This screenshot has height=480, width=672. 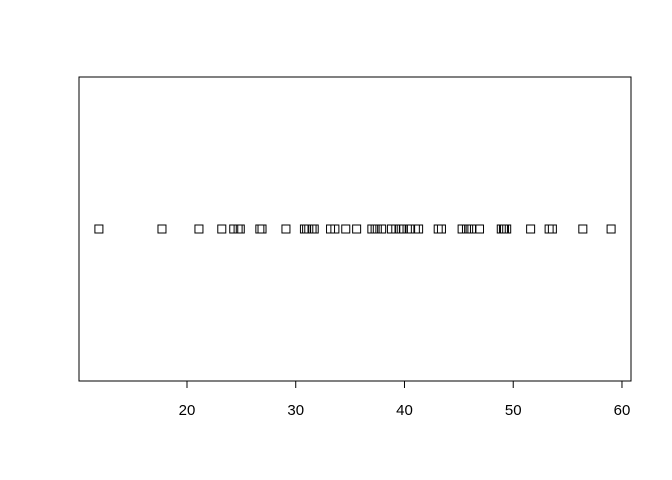 What do you see at coordinates (622, 410) in the screenshot?
I see `x-tick-label: 60` at bounding box center [622, 410].